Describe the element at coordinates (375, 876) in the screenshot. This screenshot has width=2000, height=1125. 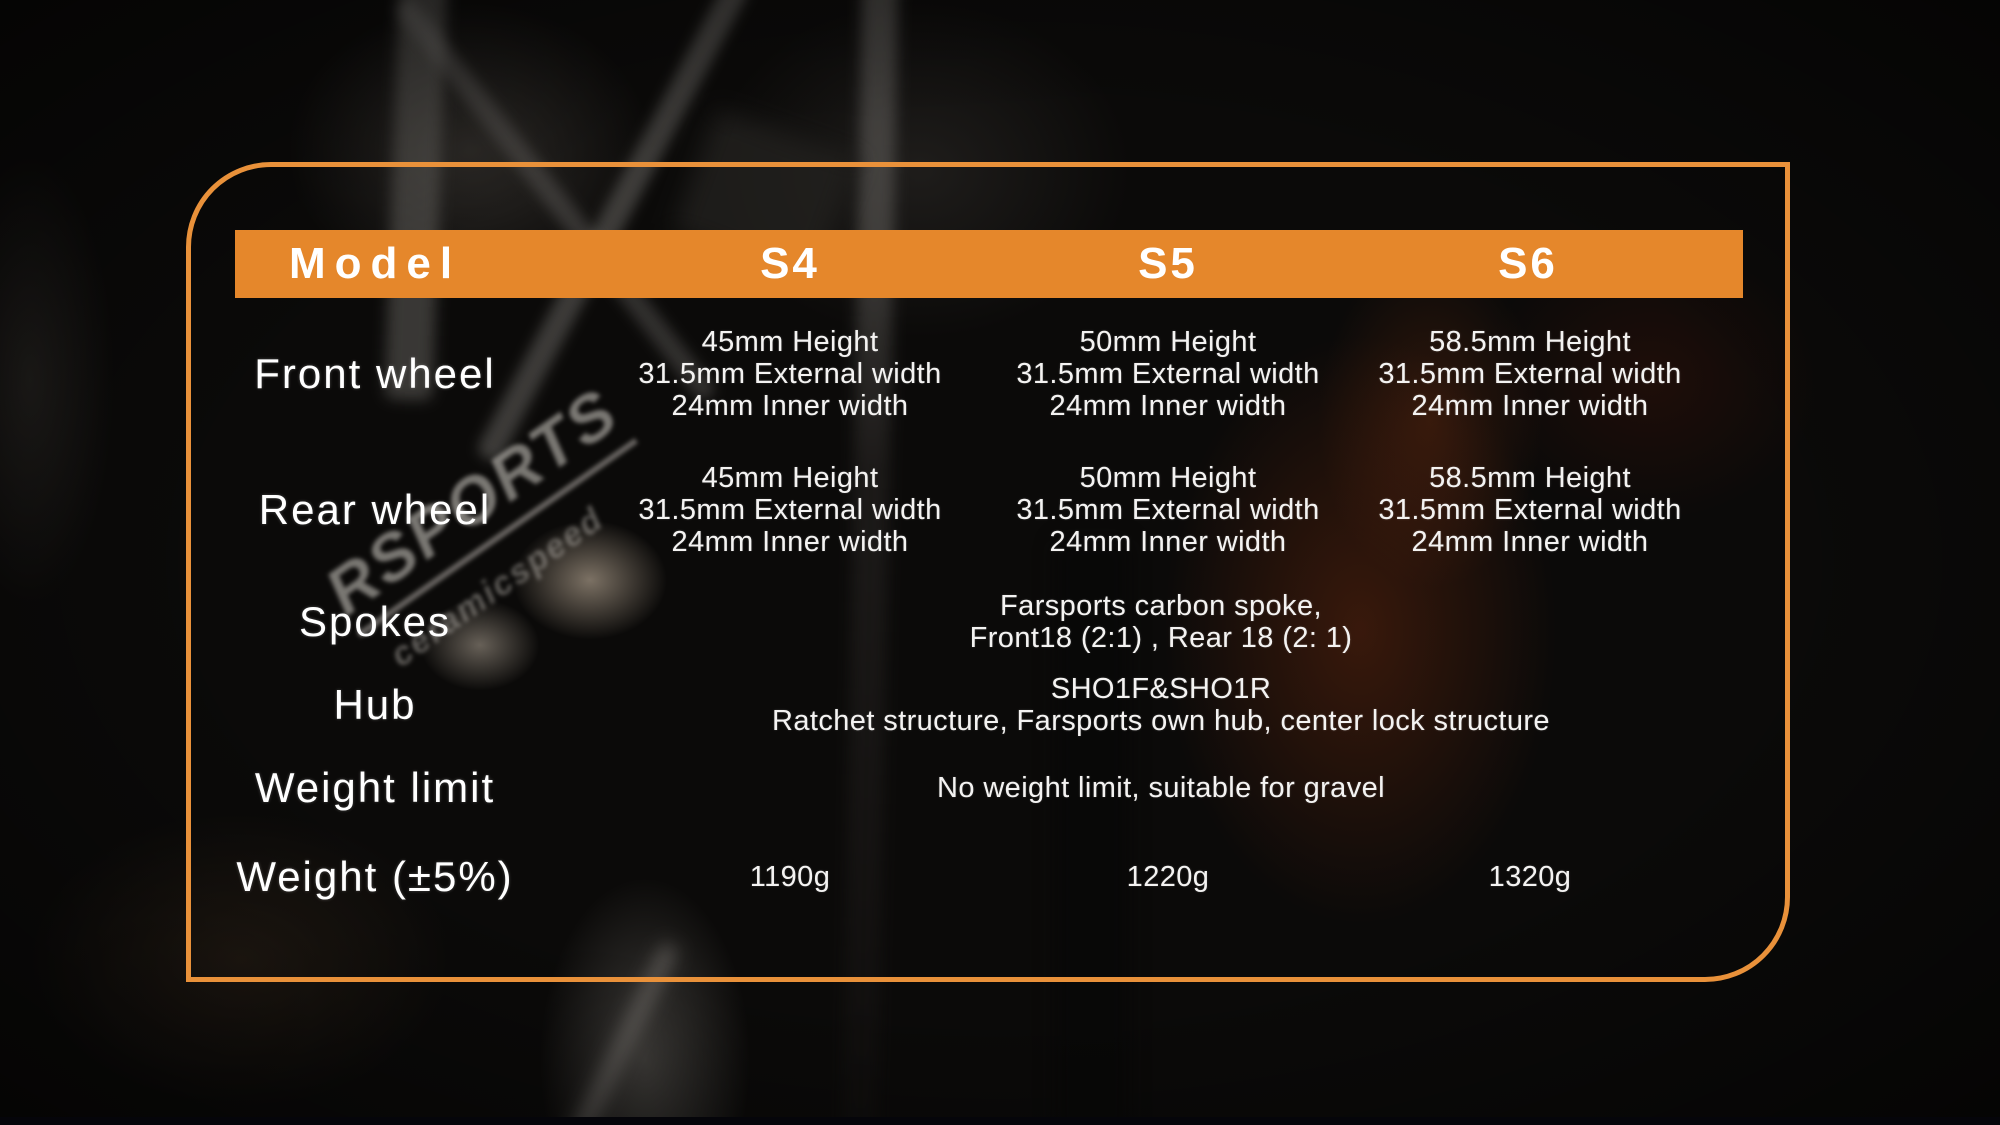
I see `row-label-weight: Weight (±5%)` at that location.